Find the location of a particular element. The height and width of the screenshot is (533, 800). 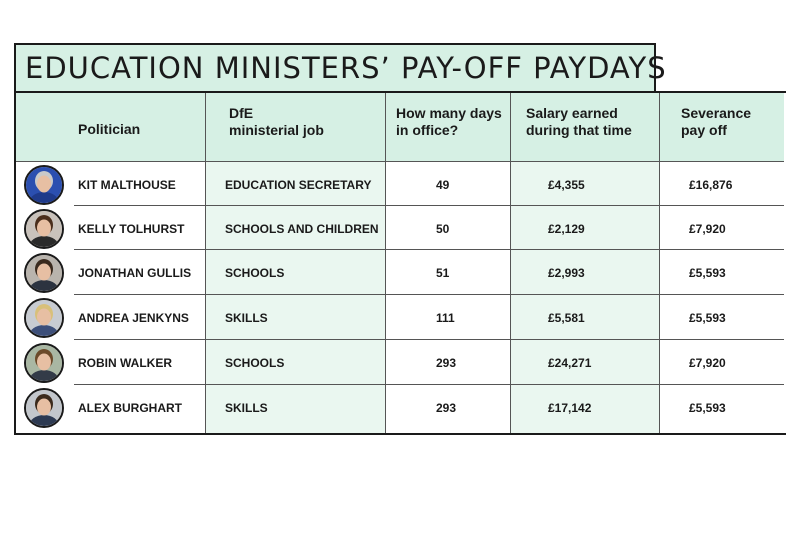

header-days: How many days in office? is located at coordinates (449, 121).